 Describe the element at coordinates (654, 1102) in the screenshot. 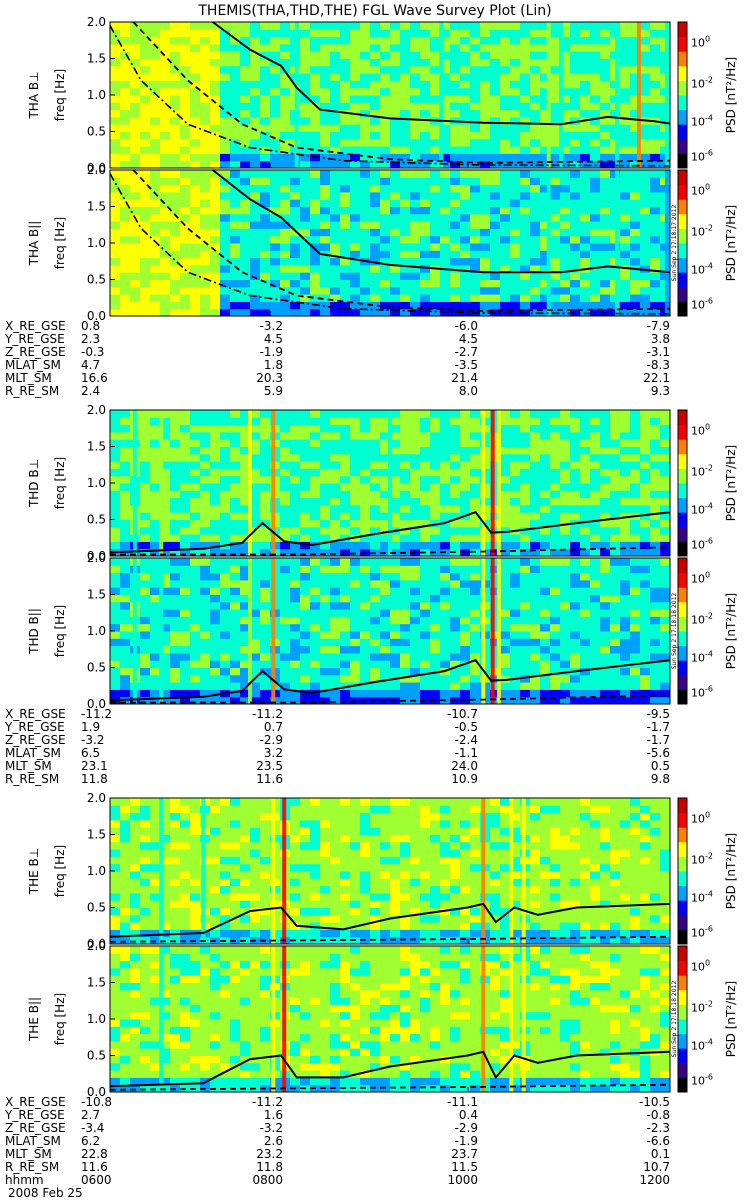

I see `orbit-value: -10.5` at that location.